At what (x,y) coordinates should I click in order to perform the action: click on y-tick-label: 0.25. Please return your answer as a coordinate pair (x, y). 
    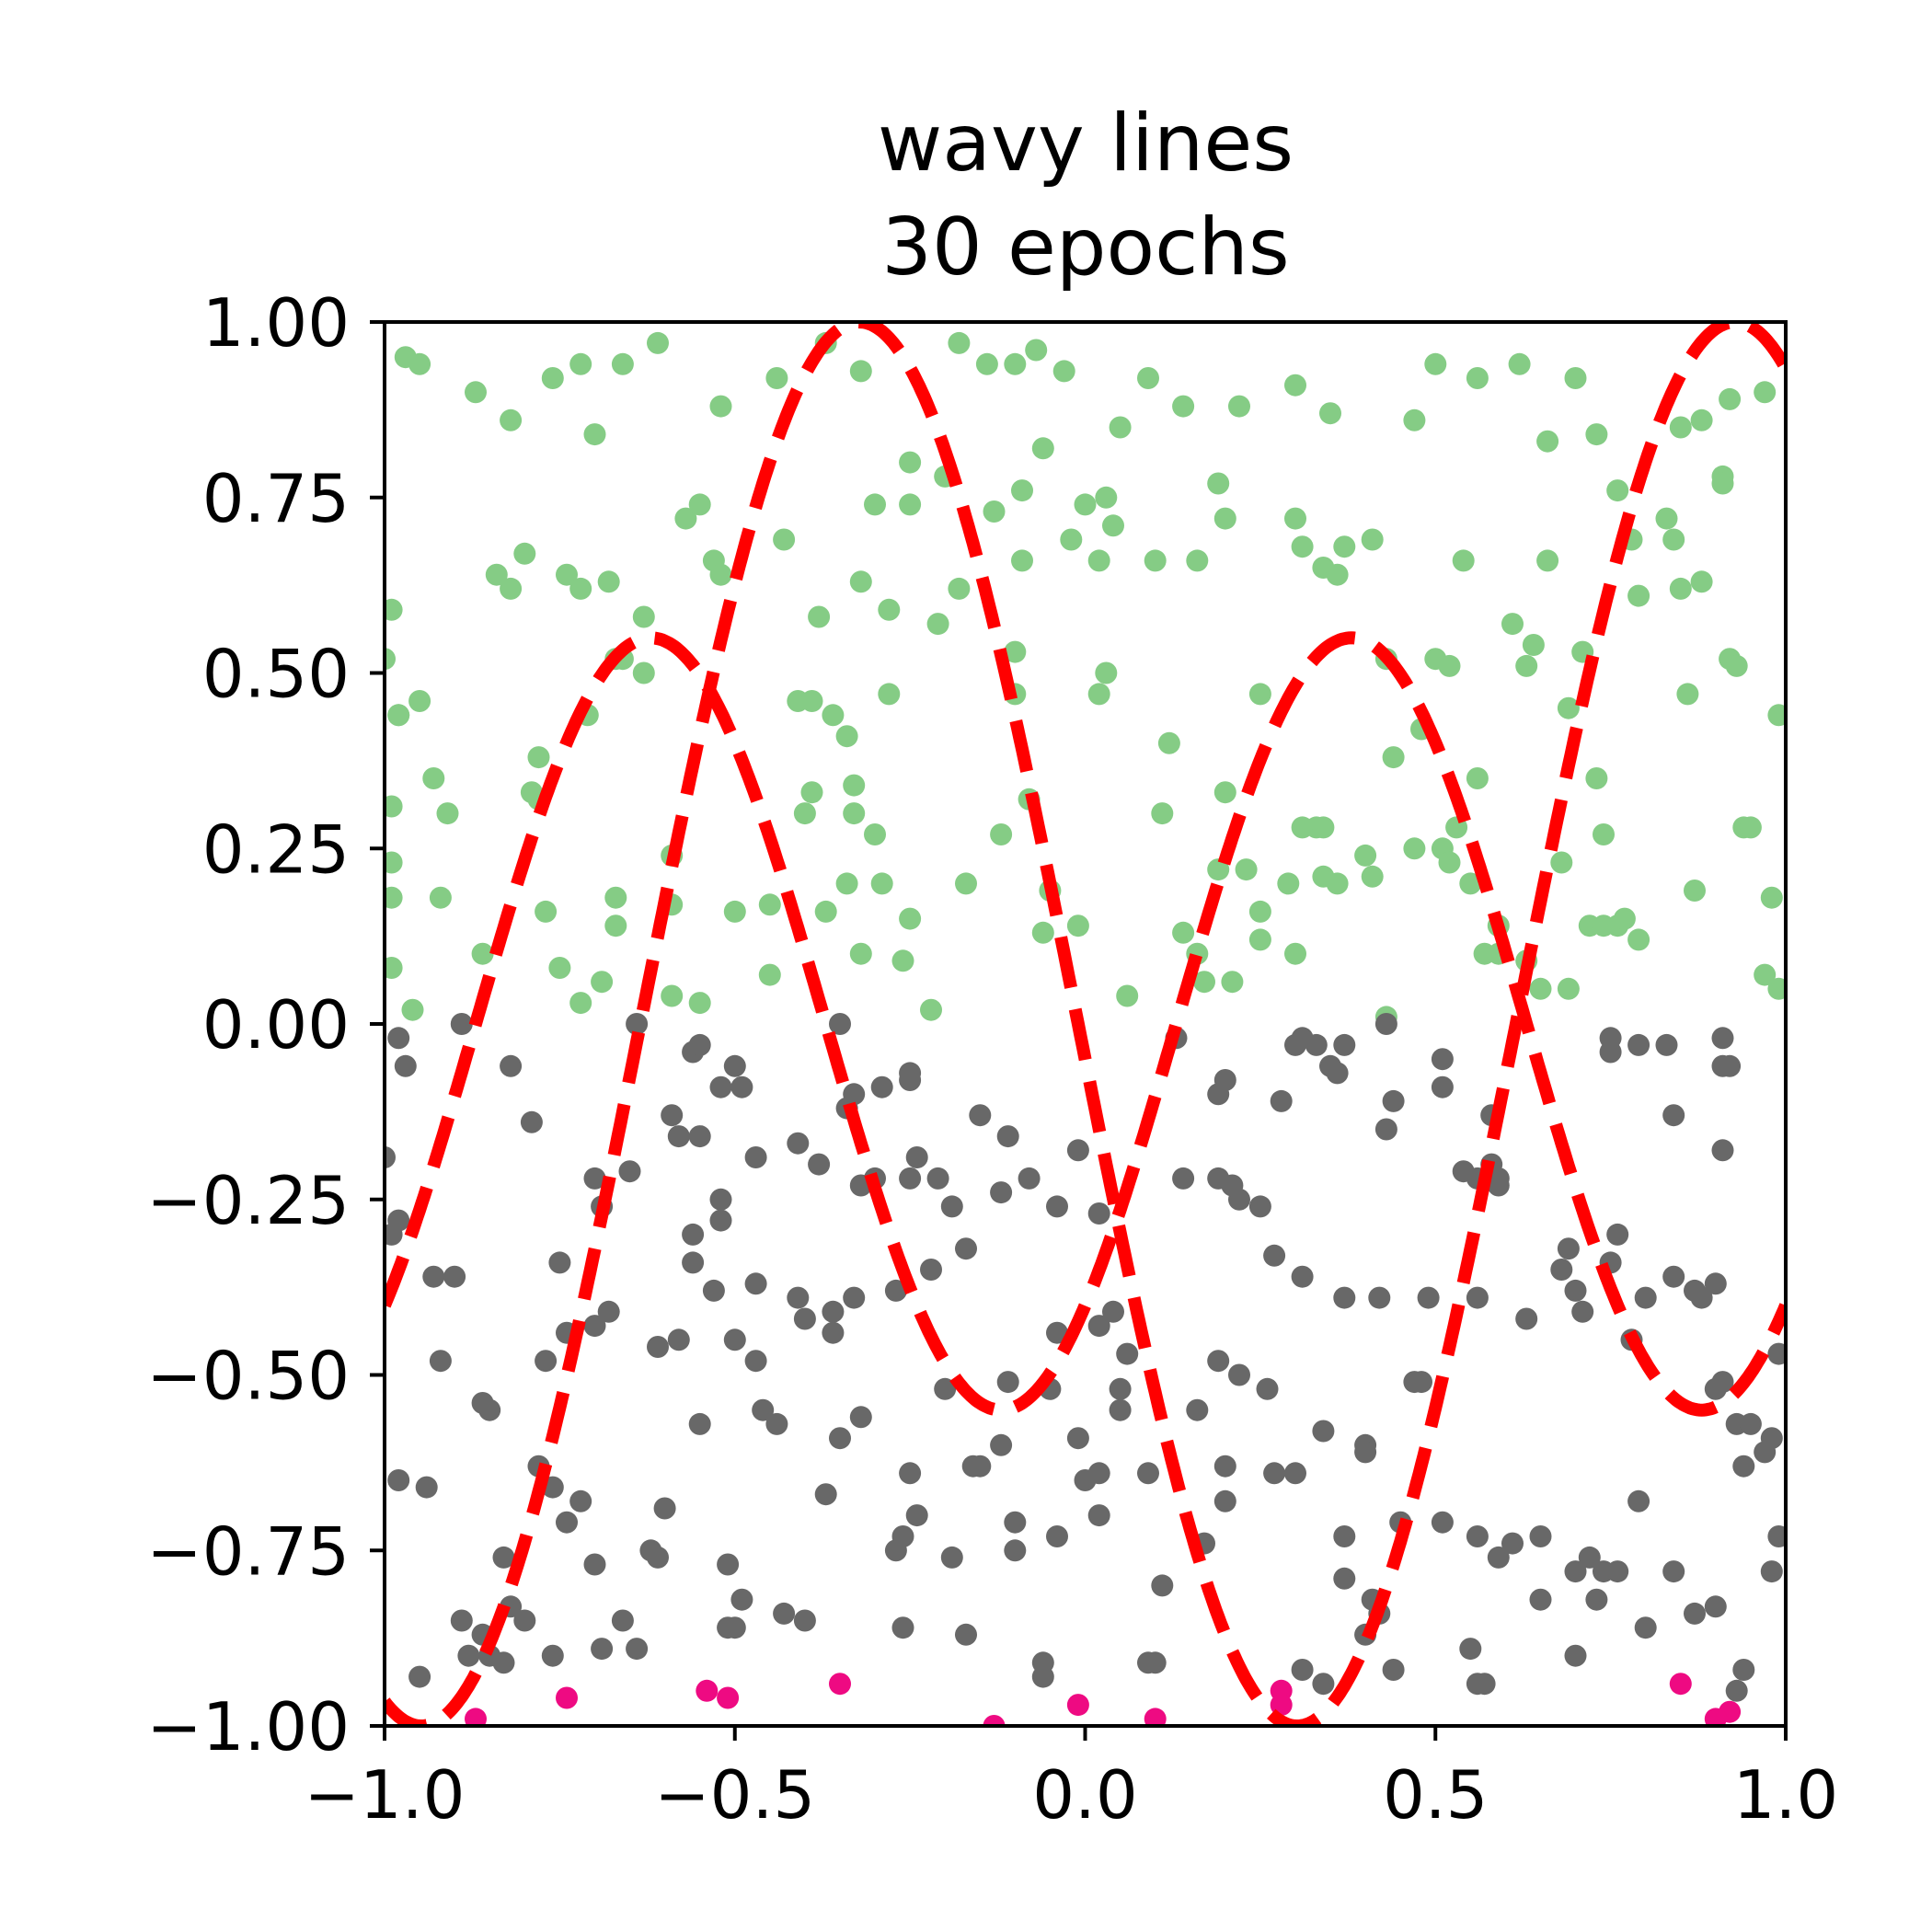
    Looking at the image, I should click on (276, 849).